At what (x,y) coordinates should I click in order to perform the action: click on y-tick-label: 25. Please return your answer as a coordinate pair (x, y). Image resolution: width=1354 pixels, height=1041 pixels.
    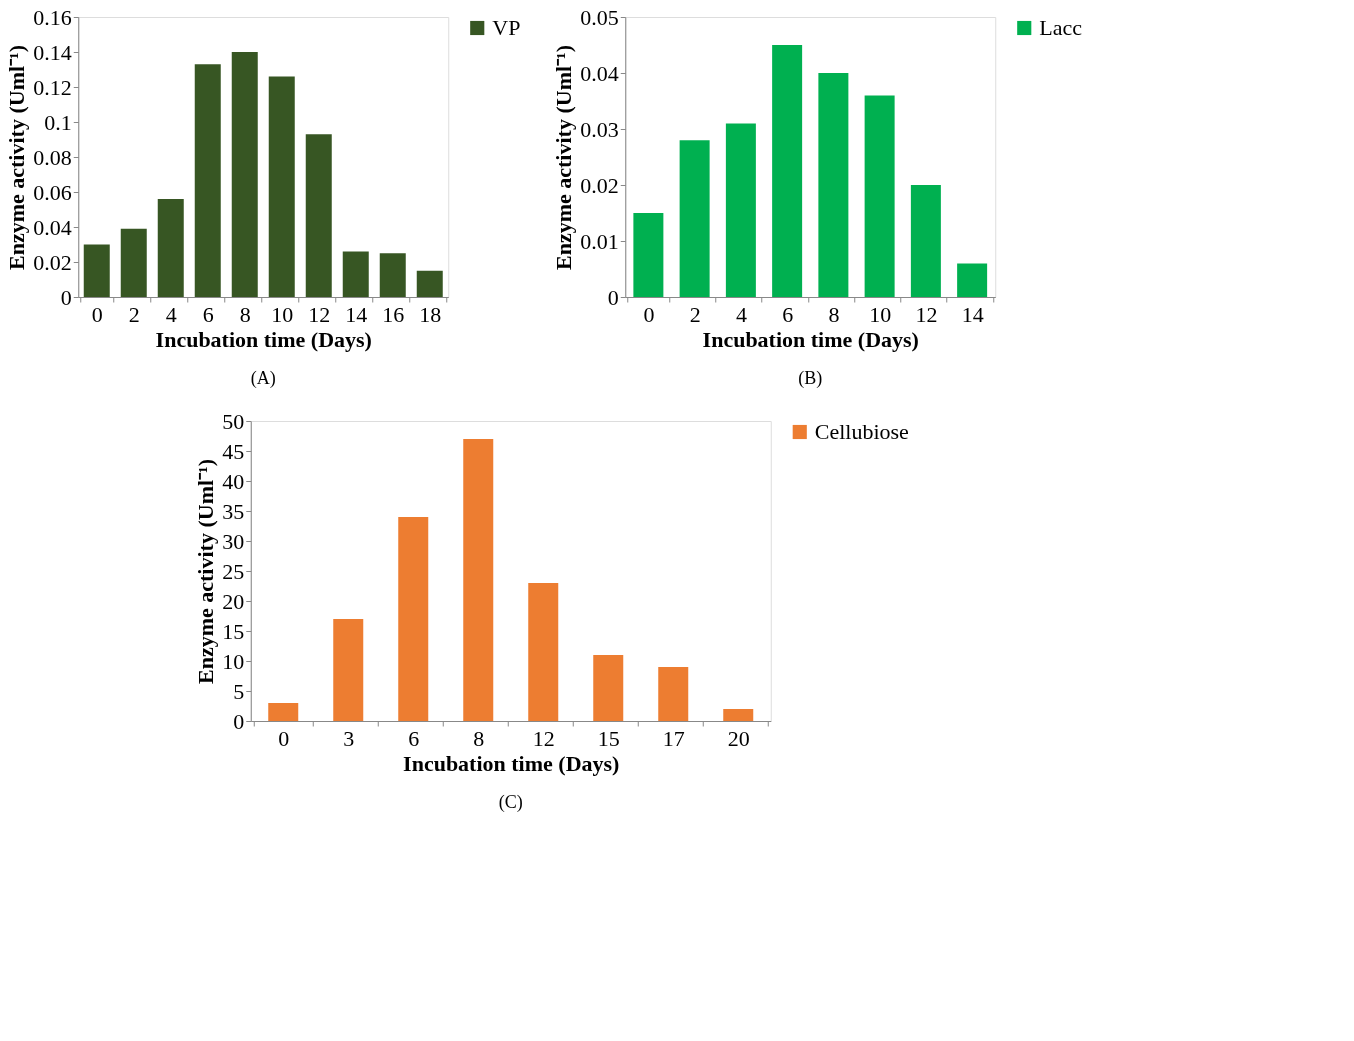
    Looking at the image, I should click on (233, 571).